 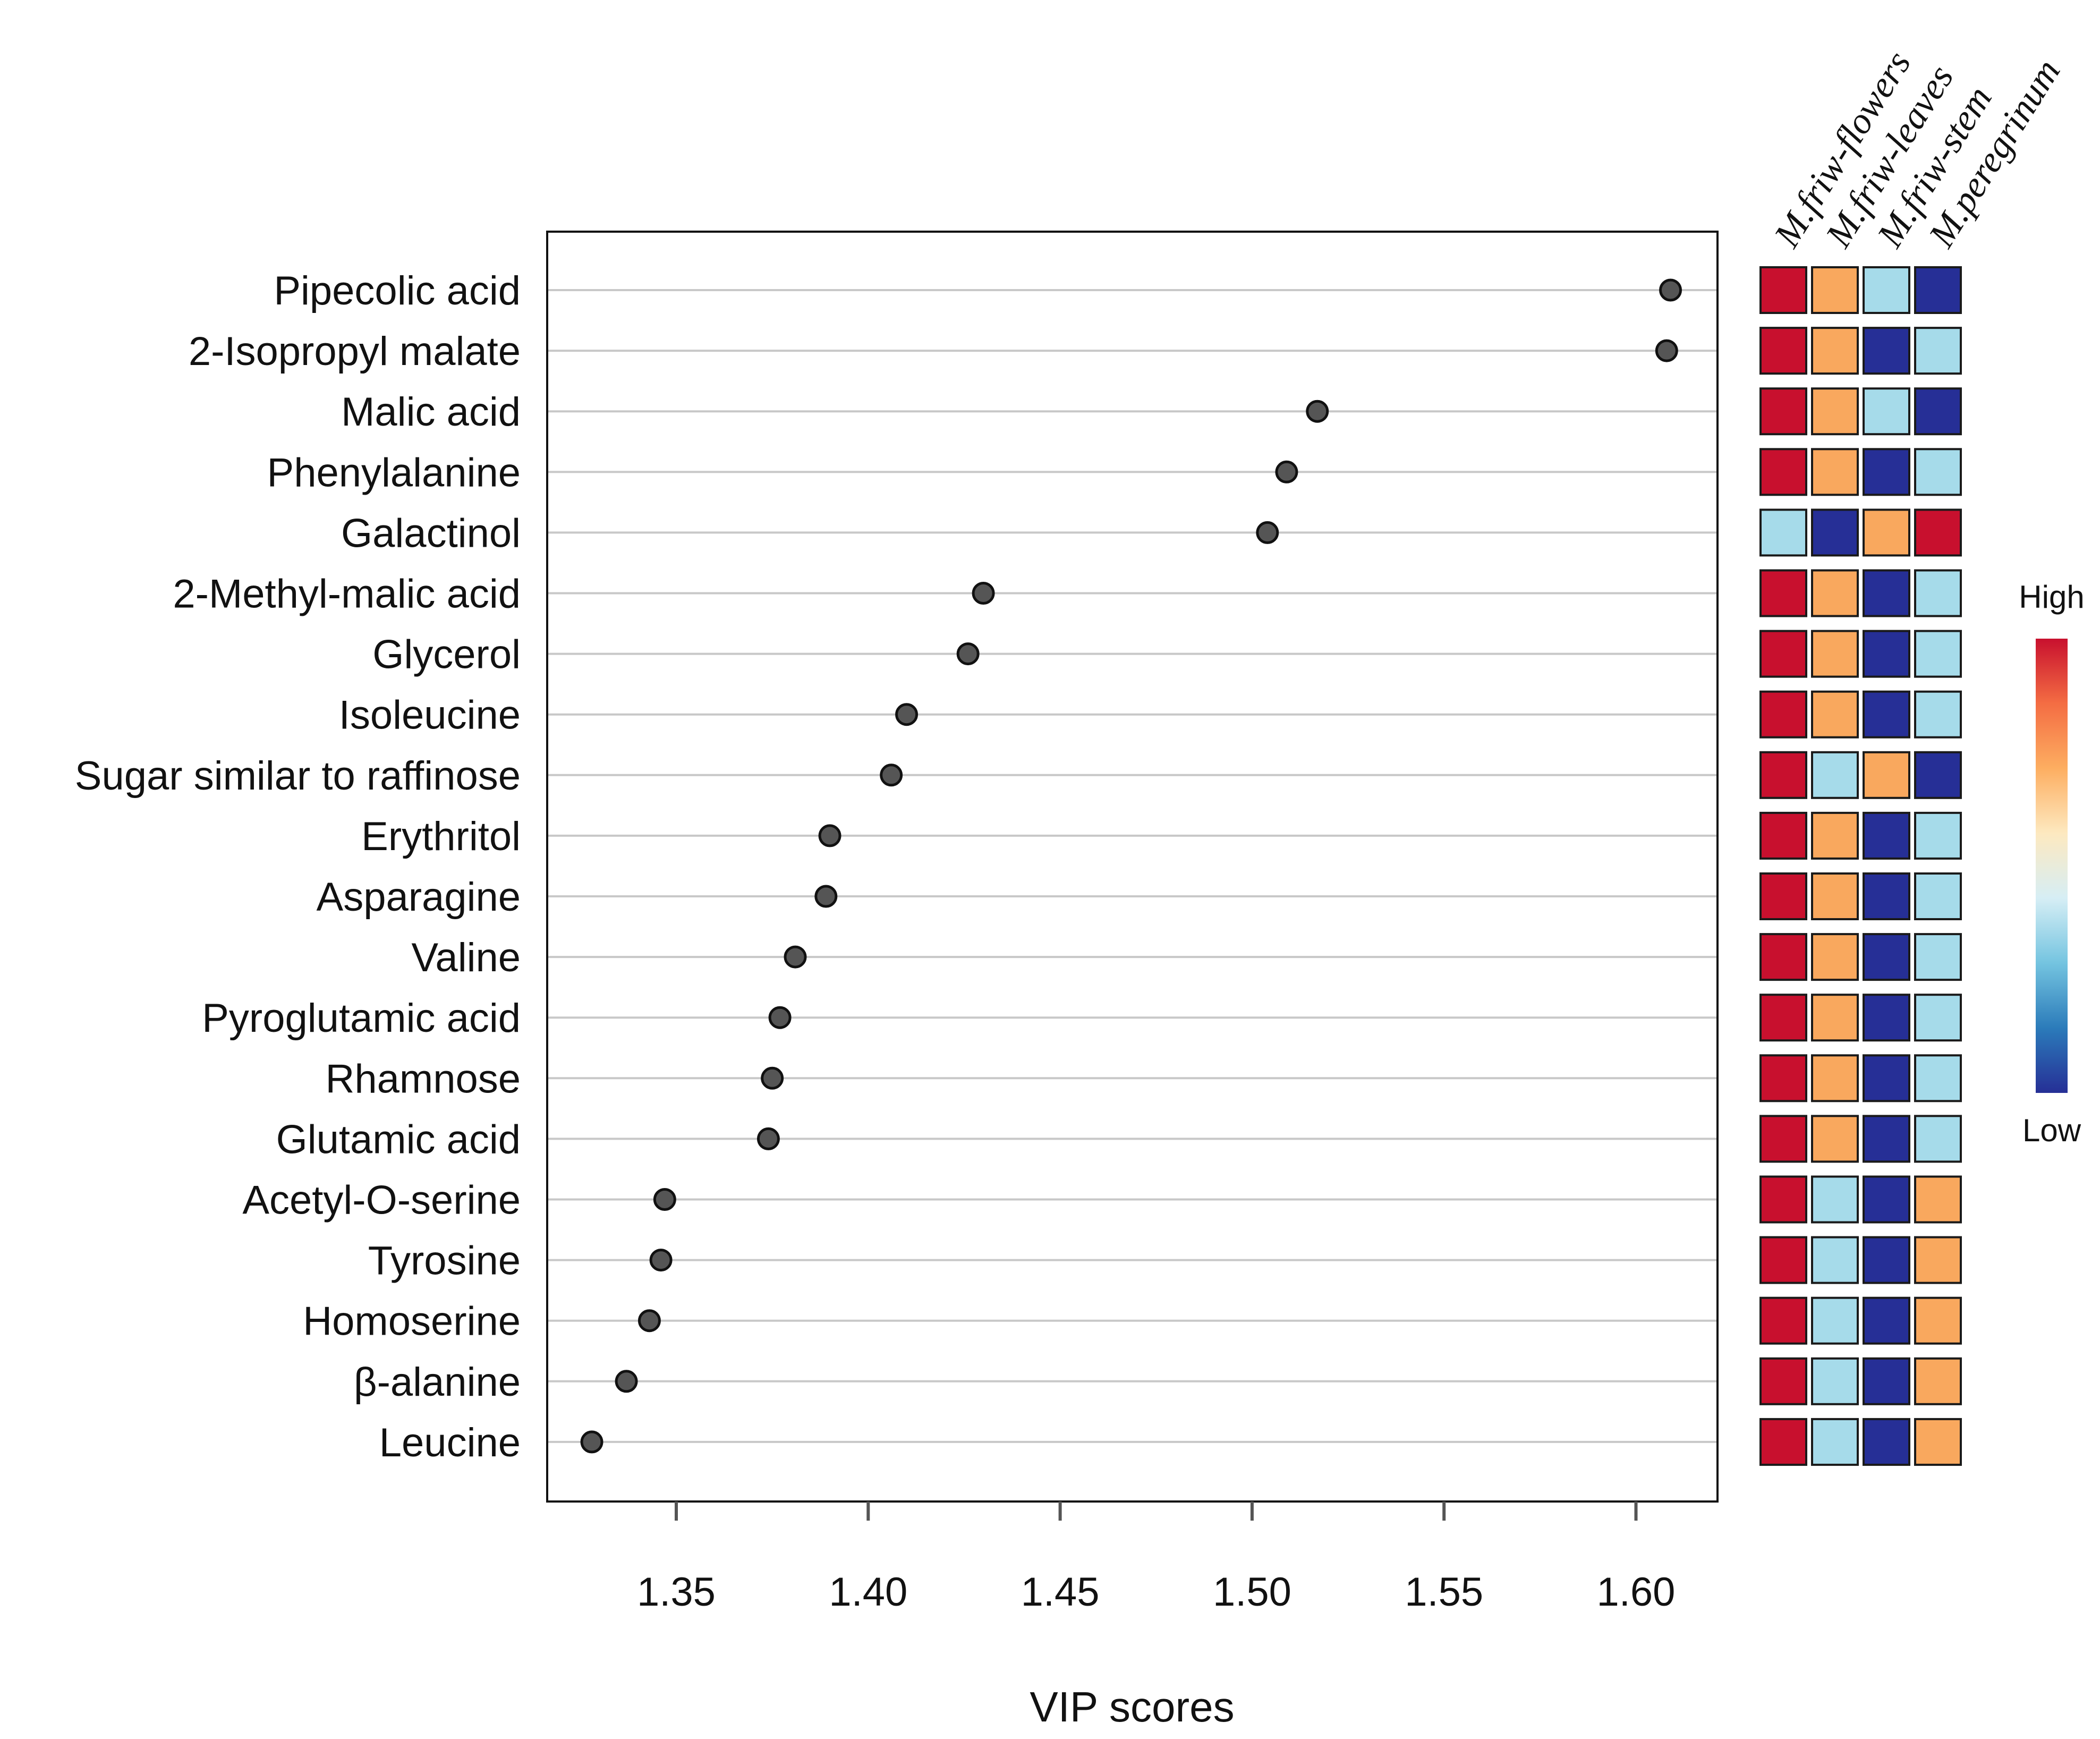 I want to click on category-label: Glycerol, so click(x=447, y=654).